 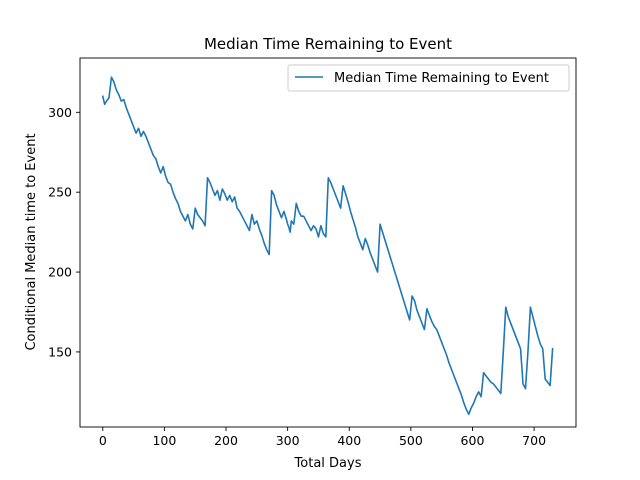 What do you see at coordinates (60, 272) in the screenshot?
I see `y-tick-label: 200` at bounding box center [60, 272].